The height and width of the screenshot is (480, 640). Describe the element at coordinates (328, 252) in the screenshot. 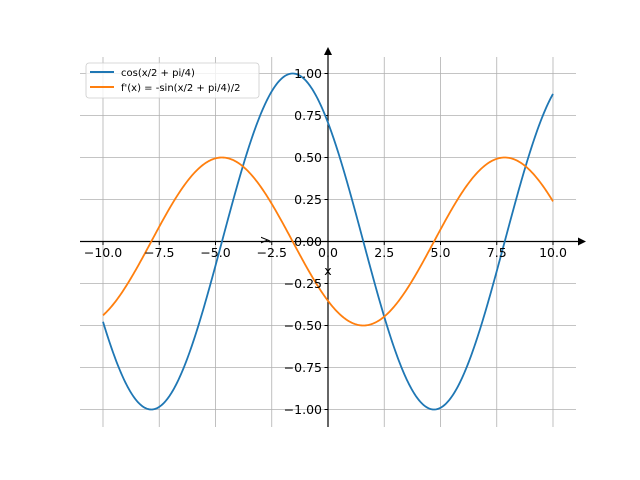

I see `x-tick-label: 0.0` at that location.